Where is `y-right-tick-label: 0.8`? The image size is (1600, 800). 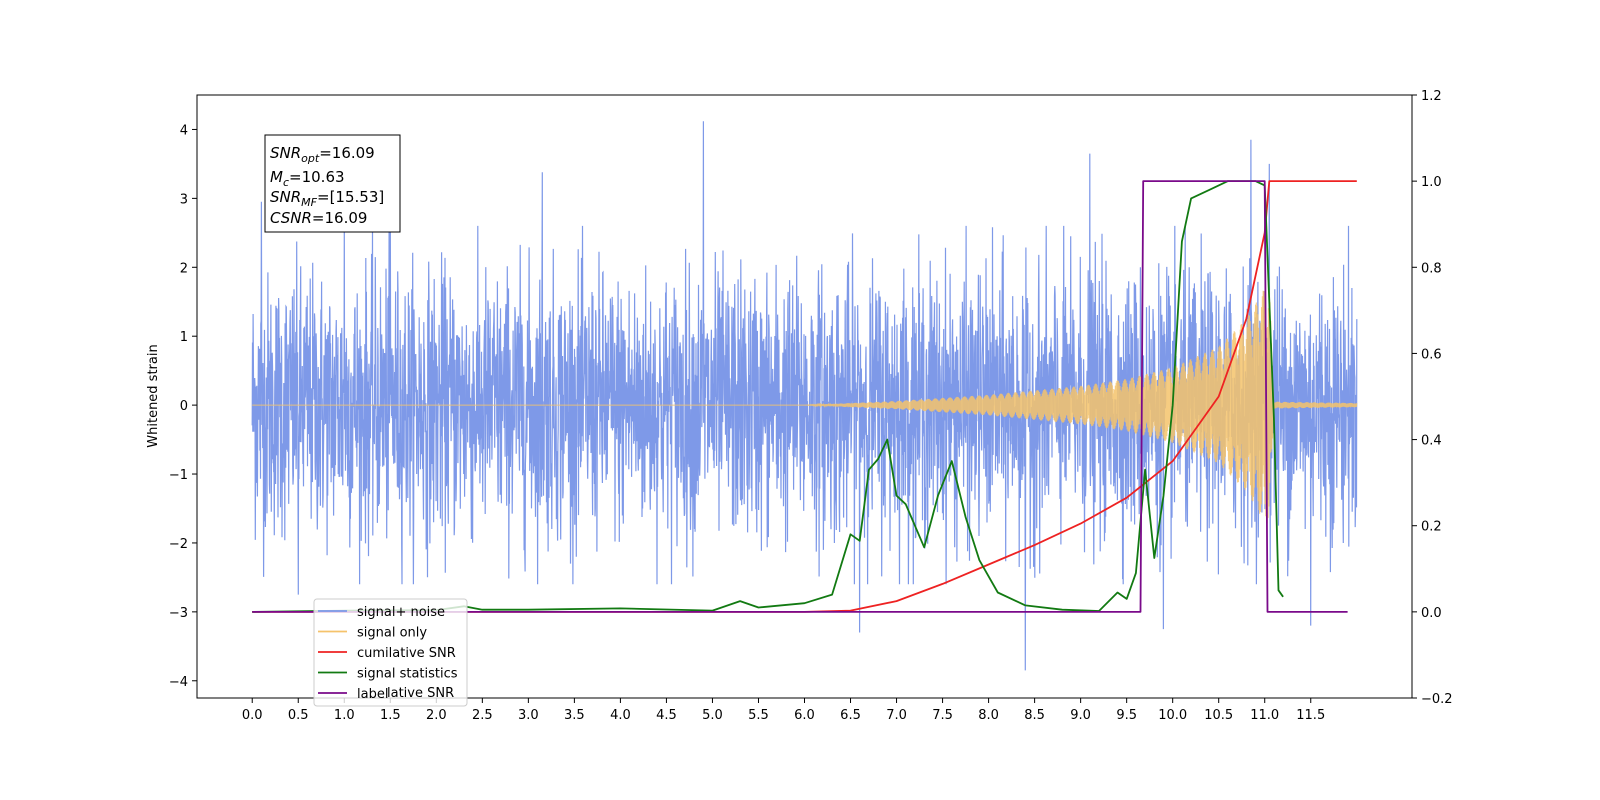 y-right-tick-label: 0.8 is located at coordinates (1431, 268).